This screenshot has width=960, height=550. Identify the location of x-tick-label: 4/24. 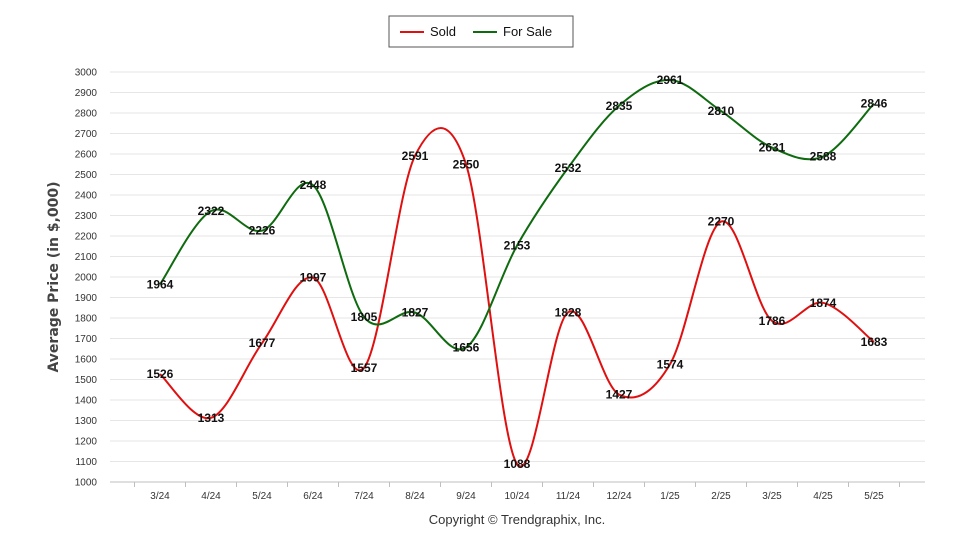
(211, 496).